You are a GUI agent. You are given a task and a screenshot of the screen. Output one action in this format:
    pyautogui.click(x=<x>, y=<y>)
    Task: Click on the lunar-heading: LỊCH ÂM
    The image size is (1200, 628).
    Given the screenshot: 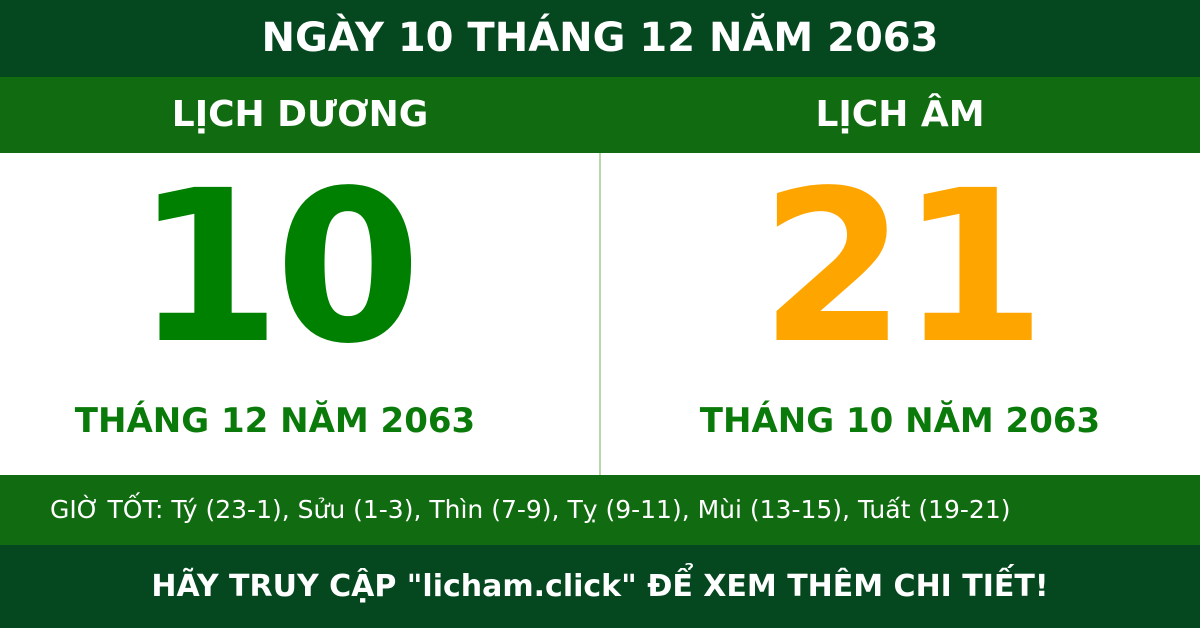 What is the action you would take?
    pyautogui.click(x=900, y=114)
    